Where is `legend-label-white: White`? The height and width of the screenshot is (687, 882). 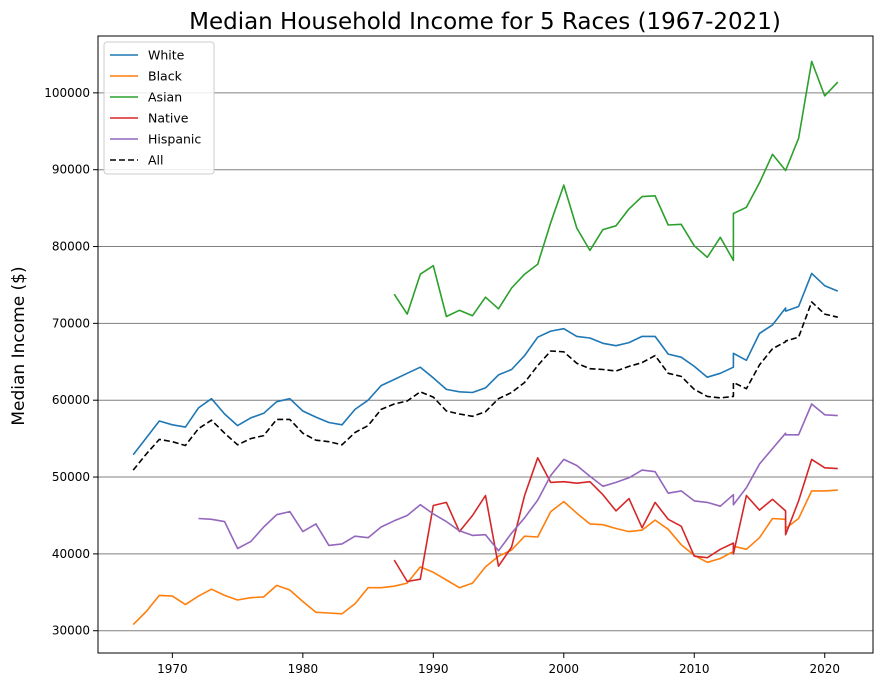 legend-label-white: White is located at coordinates (166, 55).